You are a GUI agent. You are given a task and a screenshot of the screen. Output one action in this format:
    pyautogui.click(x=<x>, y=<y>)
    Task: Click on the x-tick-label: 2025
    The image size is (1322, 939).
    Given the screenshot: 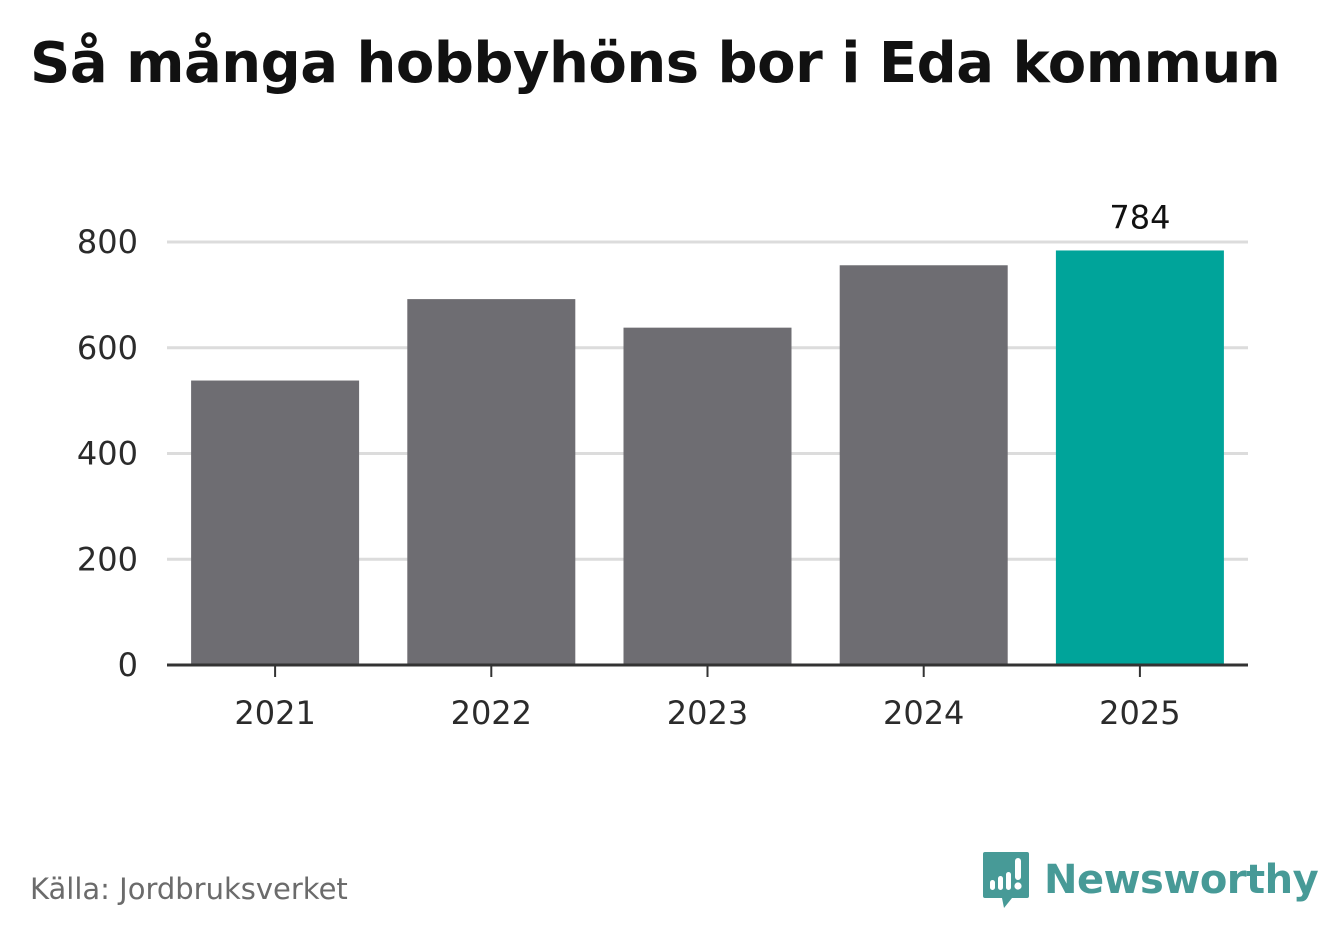 What is the action you would take?
    pyautogui.click(x=1139, y=713)
    